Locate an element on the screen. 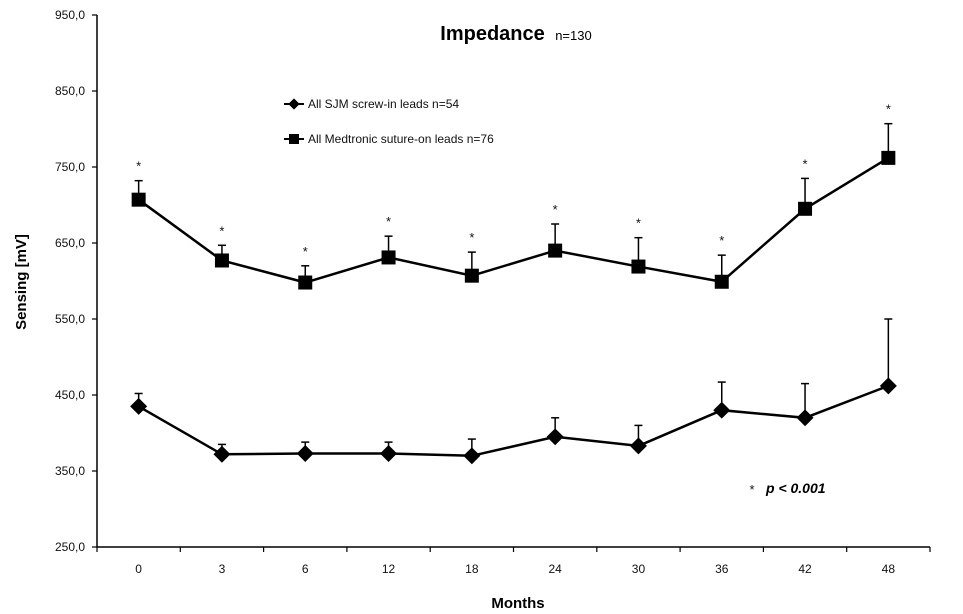 This screenshot has height=614, width=963. significance-annotation: * p < 0.001 is located at coordinates (787, 488).